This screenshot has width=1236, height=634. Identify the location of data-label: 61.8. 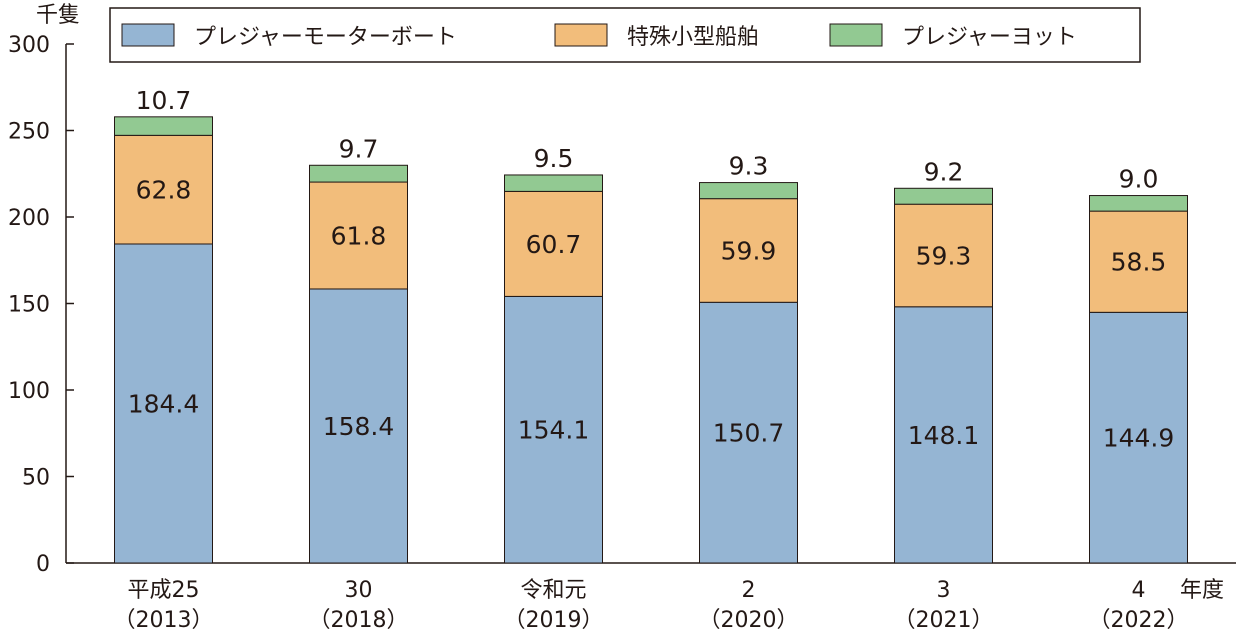
(359, 236).